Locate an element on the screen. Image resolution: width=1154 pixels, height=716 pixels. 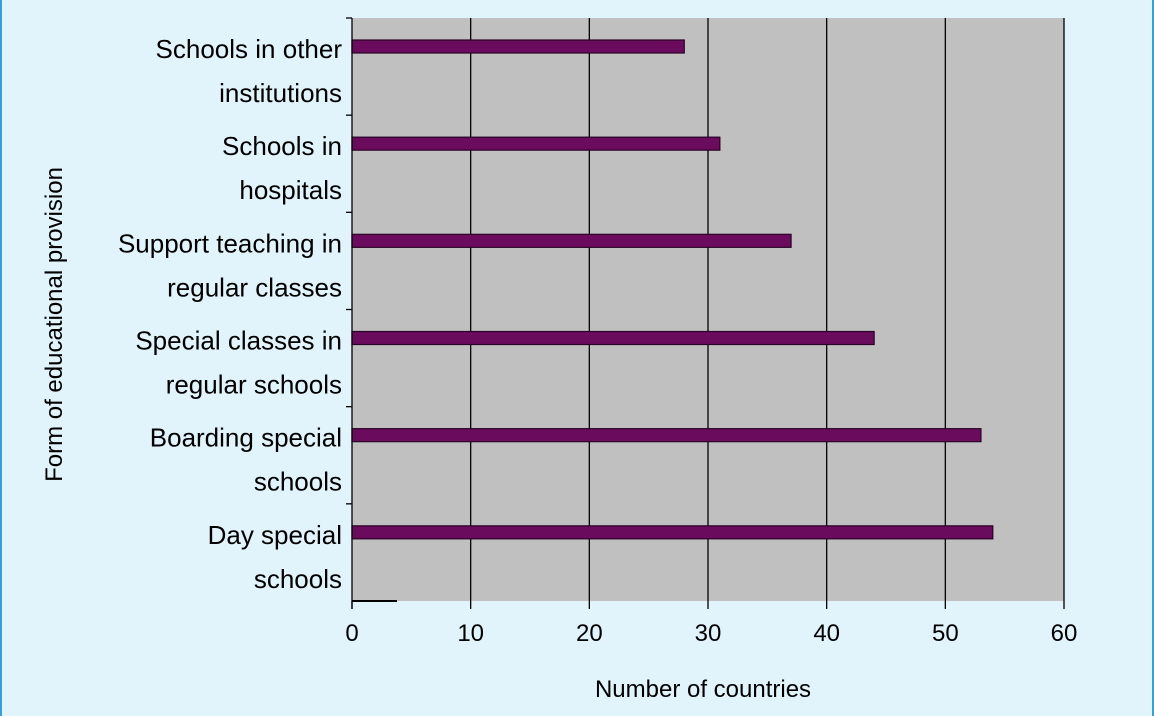
x-tick-label: 60 is located at coordinates (1064, 633).